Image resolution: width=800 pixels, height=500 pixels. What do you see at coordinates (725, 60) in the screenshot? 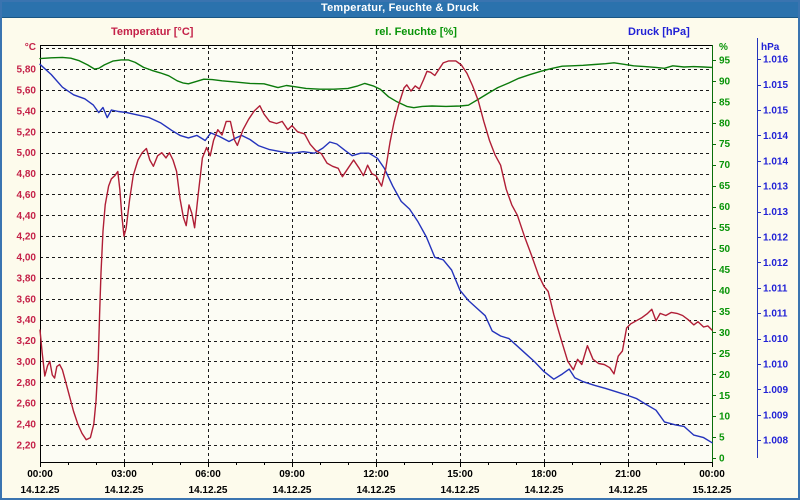
I see `humidity-tick-label: 95` at bounding box center [725, 60].